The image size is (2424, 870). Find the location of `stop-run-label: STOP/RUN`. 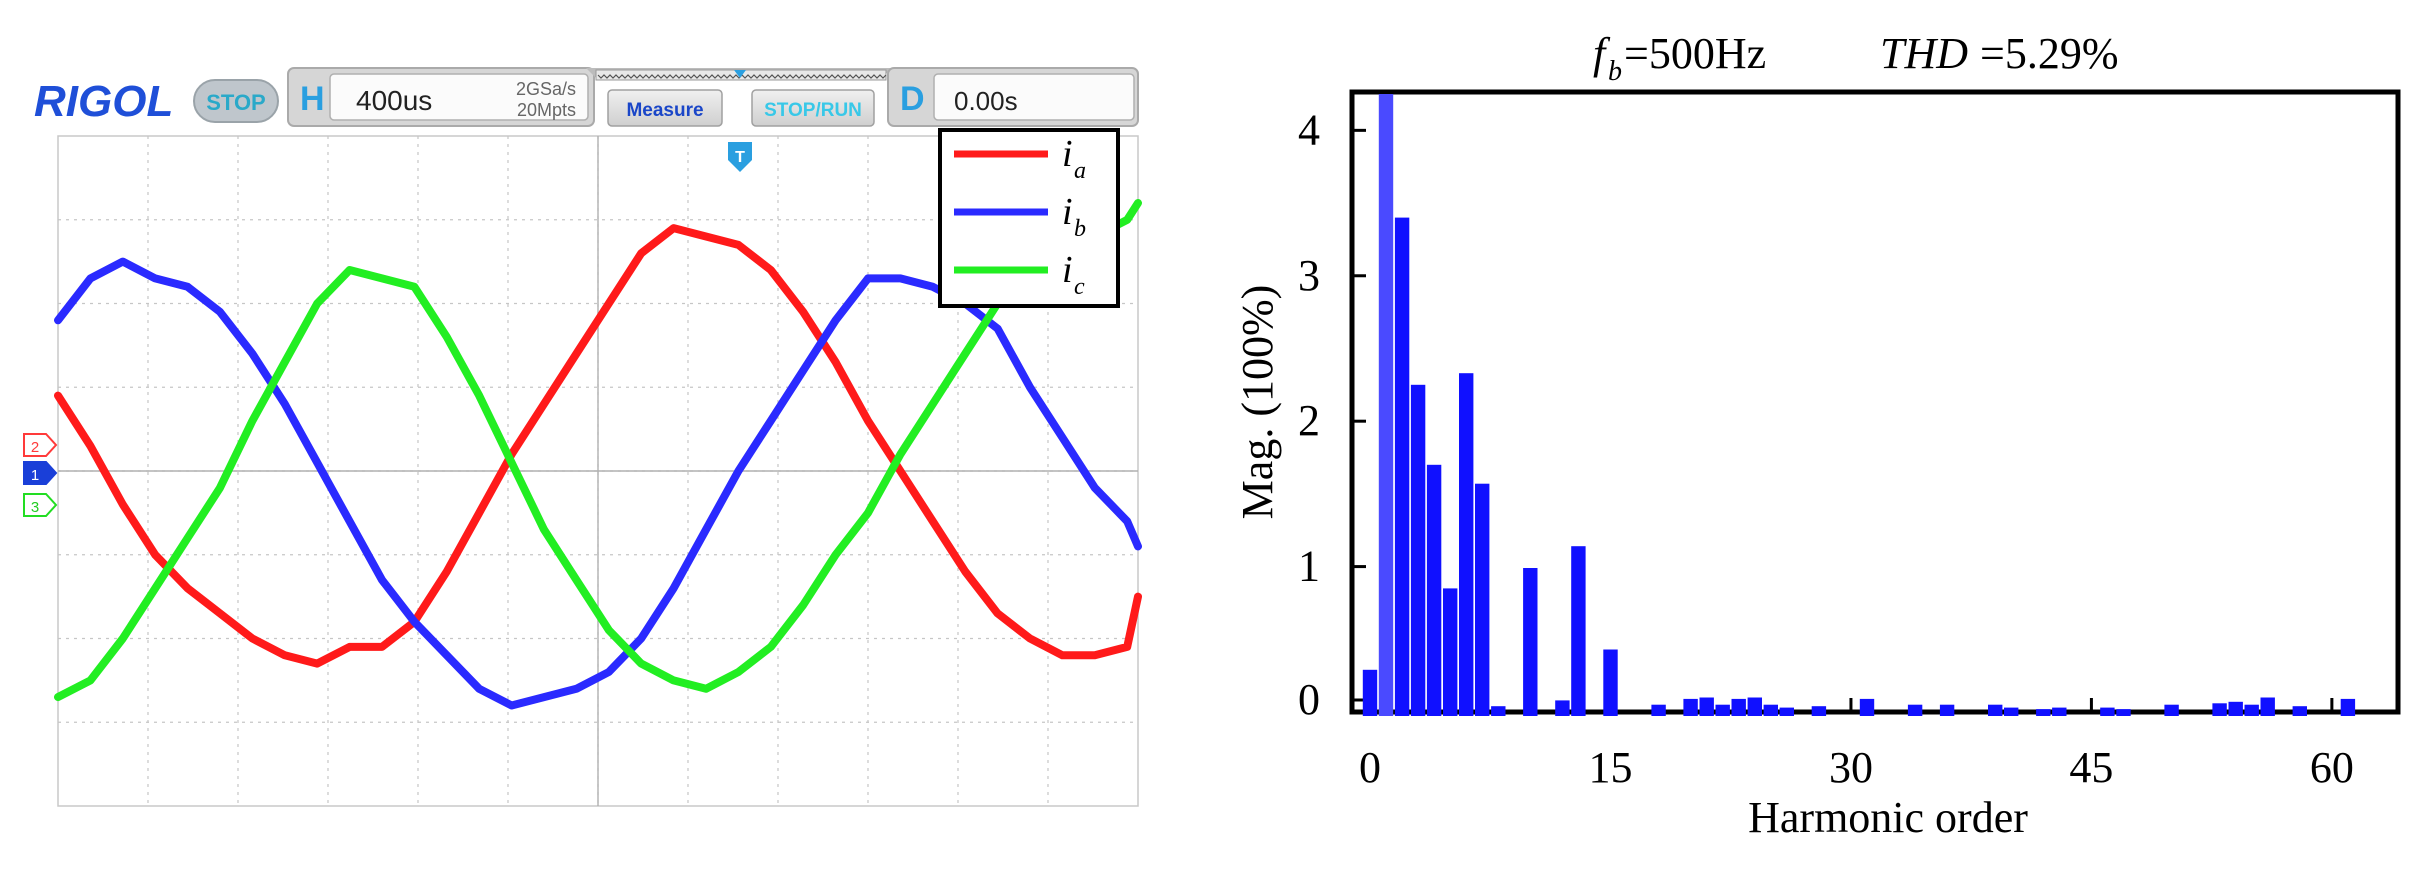

stop-run-label: STOP/RUN is located at coordinates (813, 110).